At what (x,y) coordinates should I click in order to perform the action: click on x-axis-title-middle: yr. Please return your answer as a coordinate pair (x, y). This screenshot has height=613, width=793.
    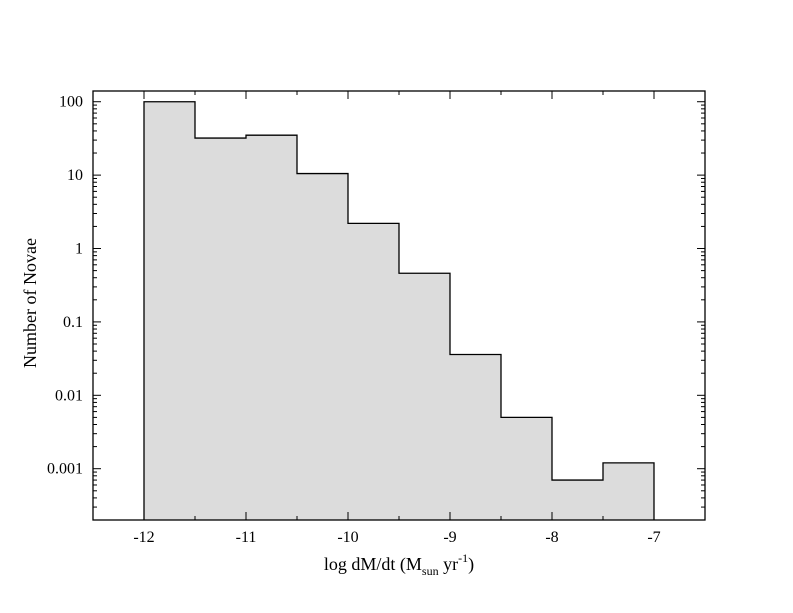
    Looking at the image, I should click on (449, 564).